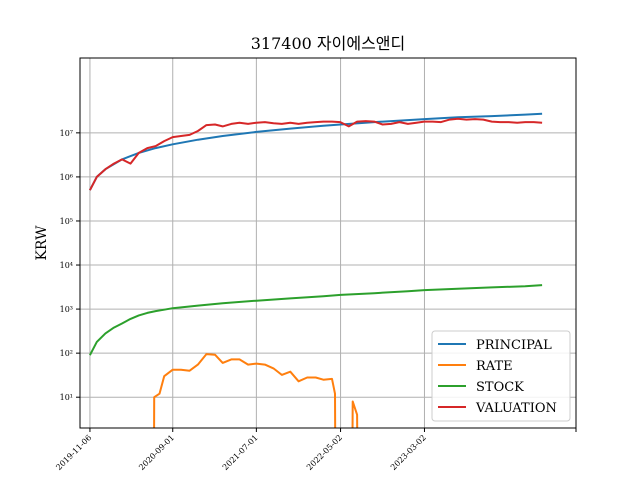 This screenshot has height=480, width=640. I want to click on y-tick-label: 10⁶, so click(66, 177).